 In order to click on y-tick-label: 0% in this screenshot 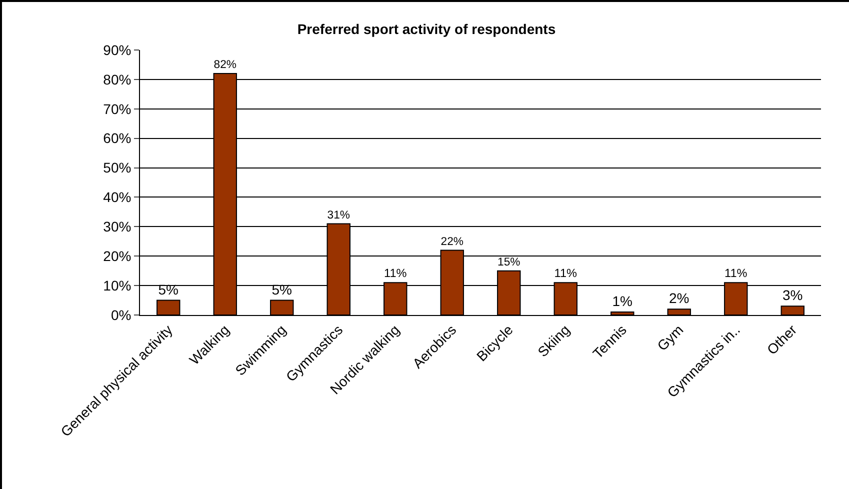, I will do `click(121, 314)`.